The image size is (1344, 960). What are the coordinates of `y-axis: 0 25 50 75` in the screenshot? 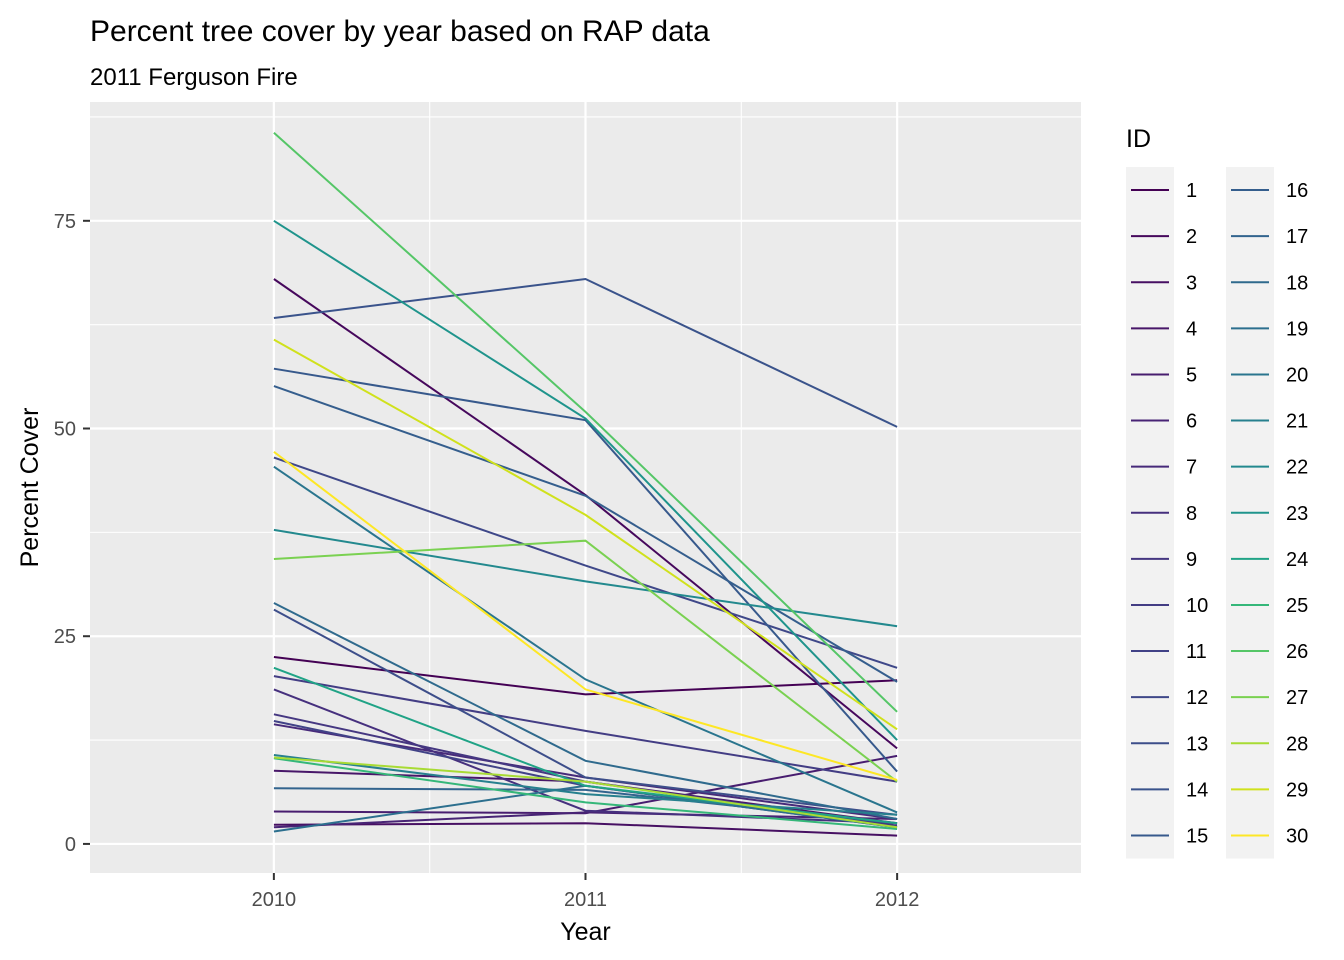 It's located at (72, 533).